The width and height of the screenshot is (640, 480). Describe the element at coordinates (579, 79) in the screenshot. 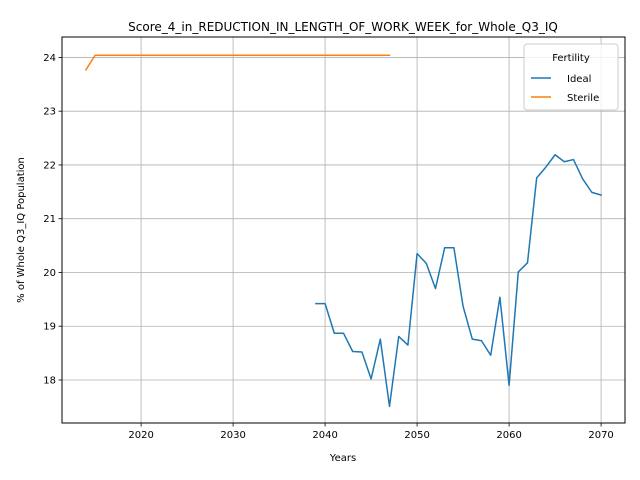

I see `legend-label-ideal: Ideal` at that location.